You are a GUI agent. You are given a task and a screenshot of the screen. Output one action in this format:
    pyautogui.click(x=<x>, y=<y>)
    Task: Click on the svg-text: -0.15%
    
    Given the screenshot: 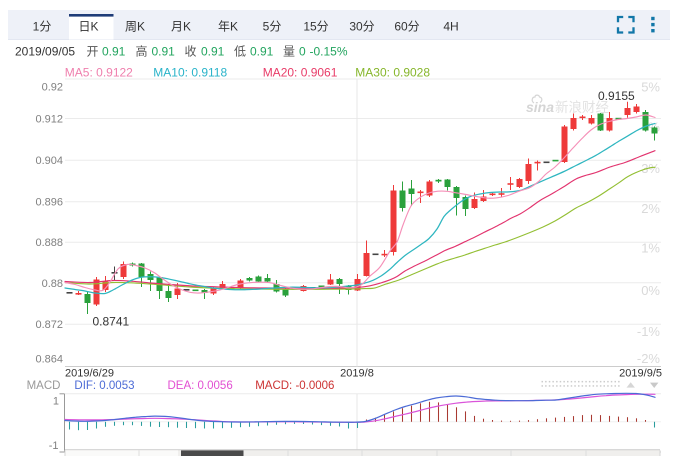 What is the action you would take?
    pyautogui.click(x=329, y=52)
    